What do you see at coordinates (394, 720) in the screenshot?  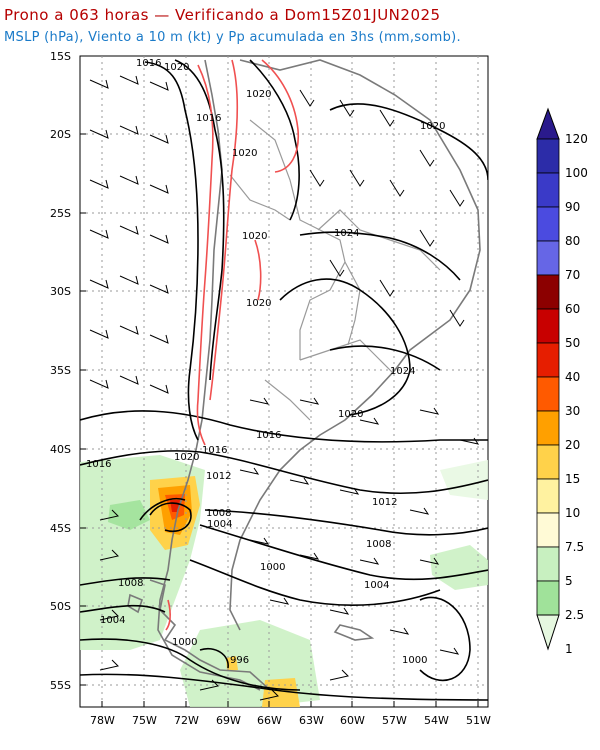 I see `lon-label: 57W` at bounding box center [394, 720].